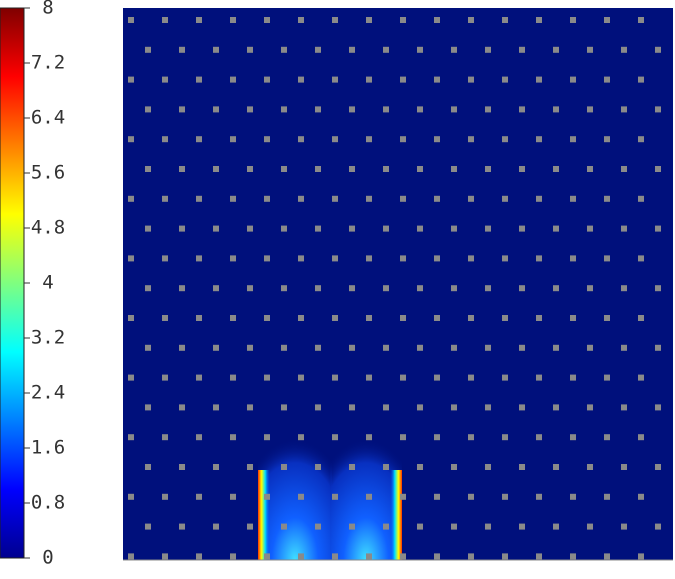 The width and height of the screenshot is (675, 579). Describe the element at coordinates (47, 9) in the screenshot. I see `tick-label: 8` at that location.